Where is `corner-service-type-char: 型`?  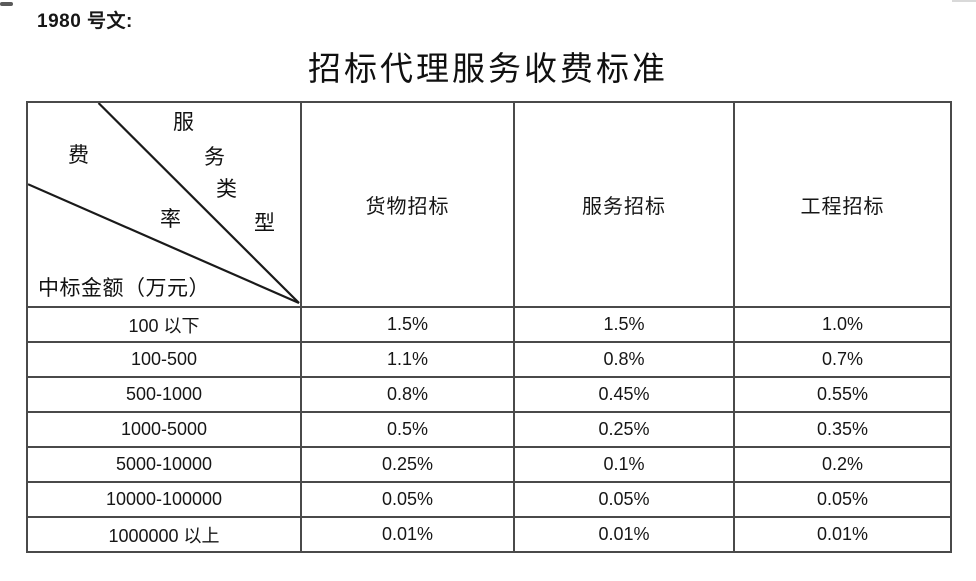
corner-service-type-char: 型 is located at coordinates (264, 223).